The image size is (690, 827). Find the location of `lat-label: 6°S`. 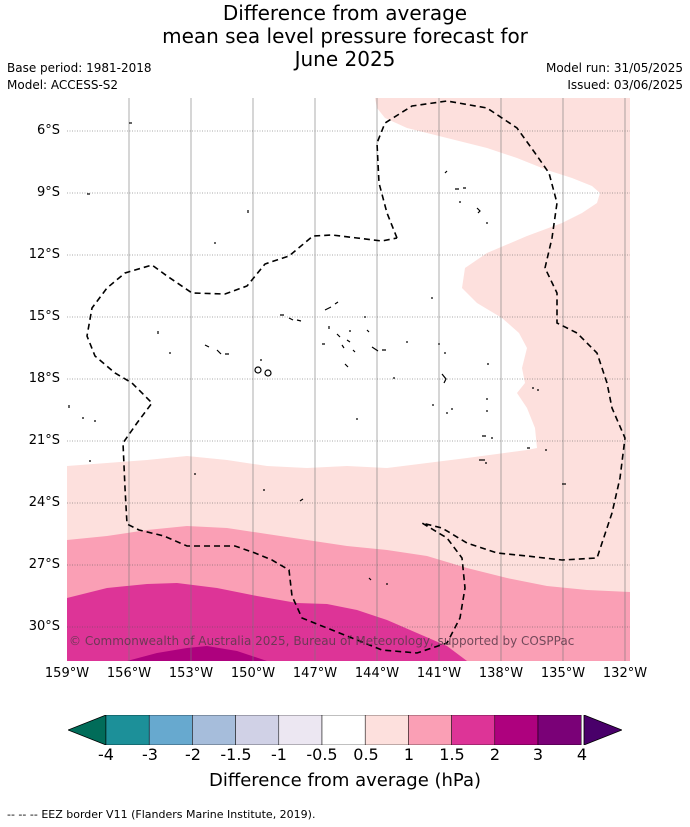

lat-label: 6°S is located at coordinates (48, 130).